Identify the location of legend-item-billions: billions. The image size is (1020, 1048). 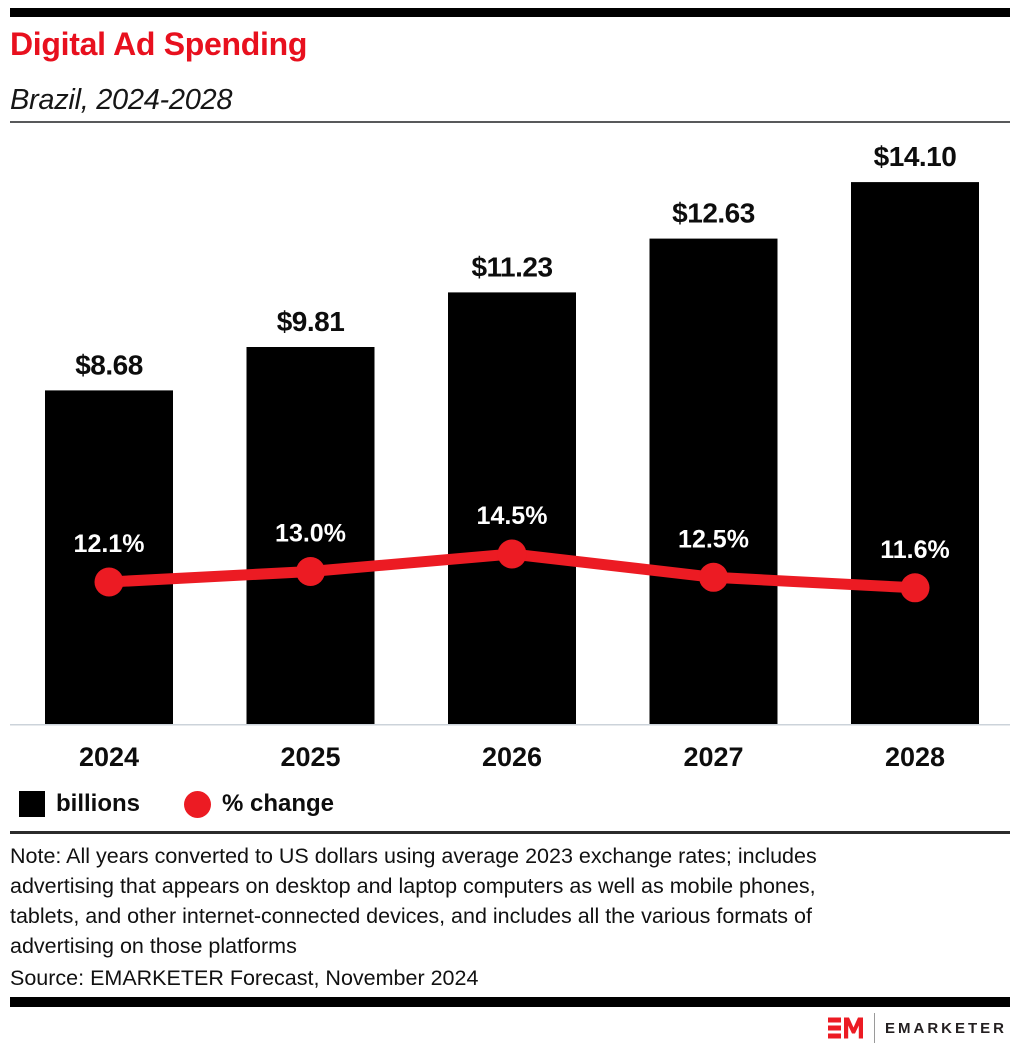
(79, 804).